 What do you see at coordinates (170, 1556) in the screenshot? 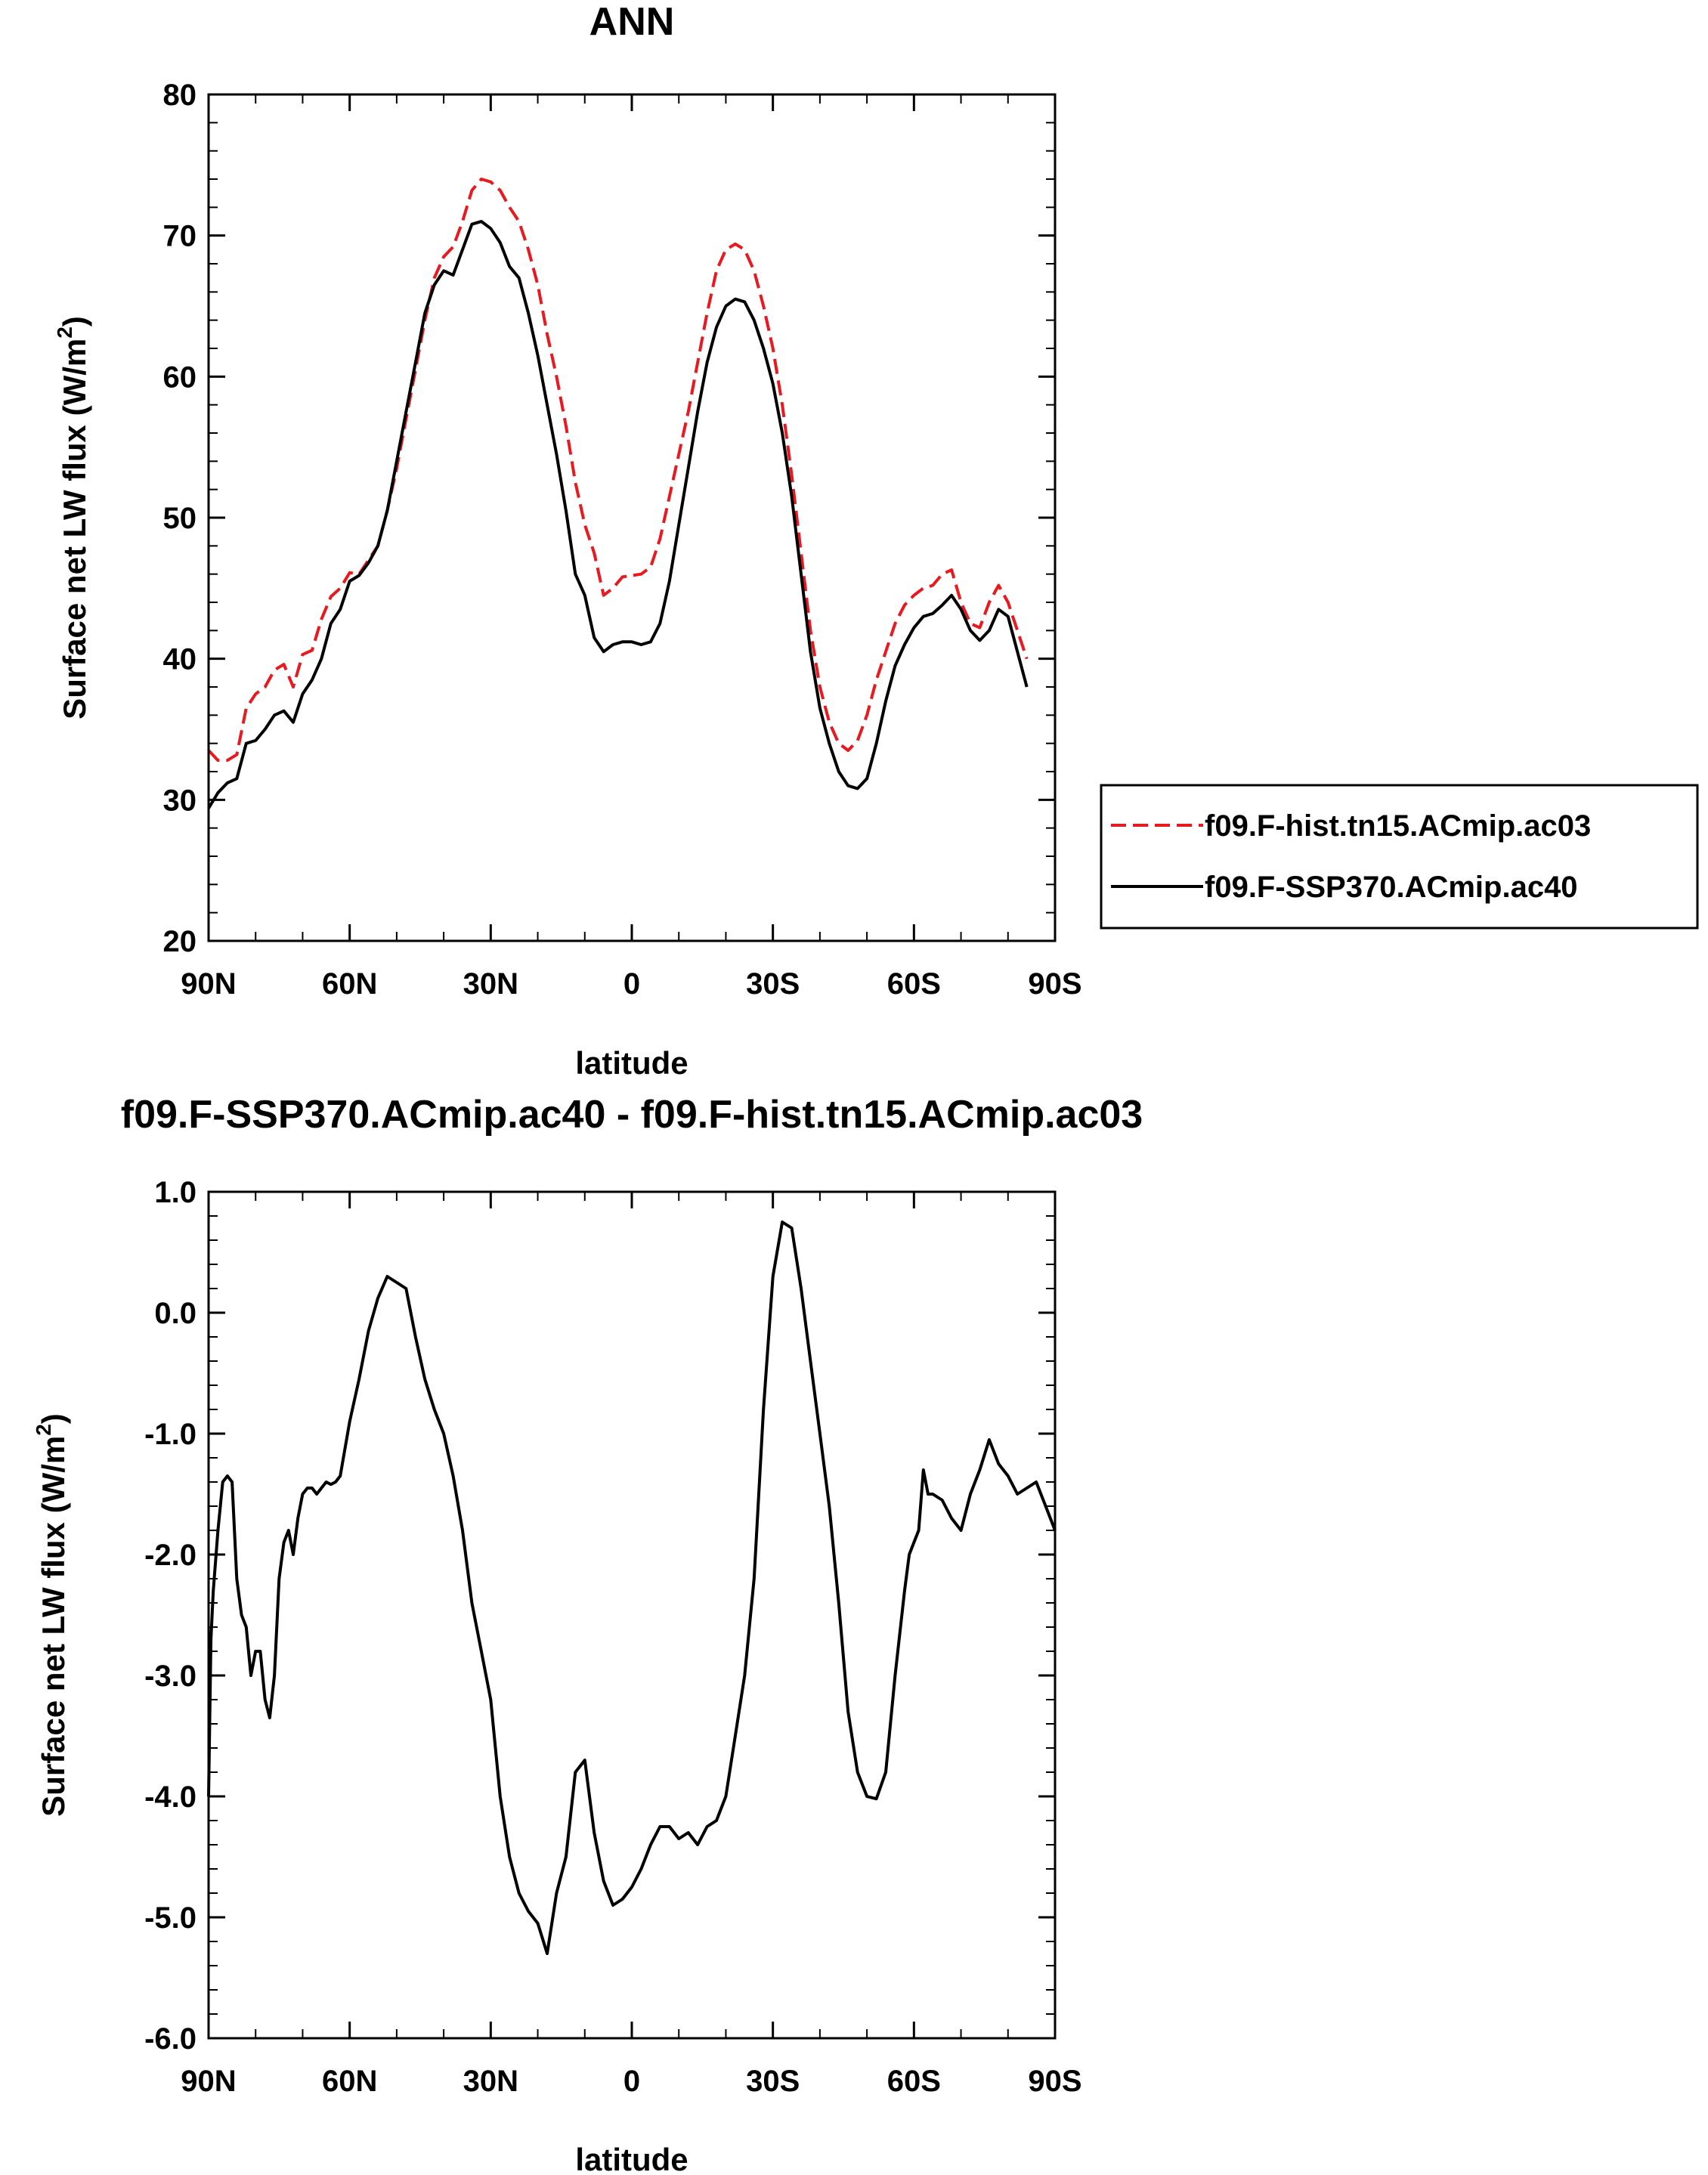
I see `bottom-y-tick-label: -2.0` at bounding box center [170, 1556].